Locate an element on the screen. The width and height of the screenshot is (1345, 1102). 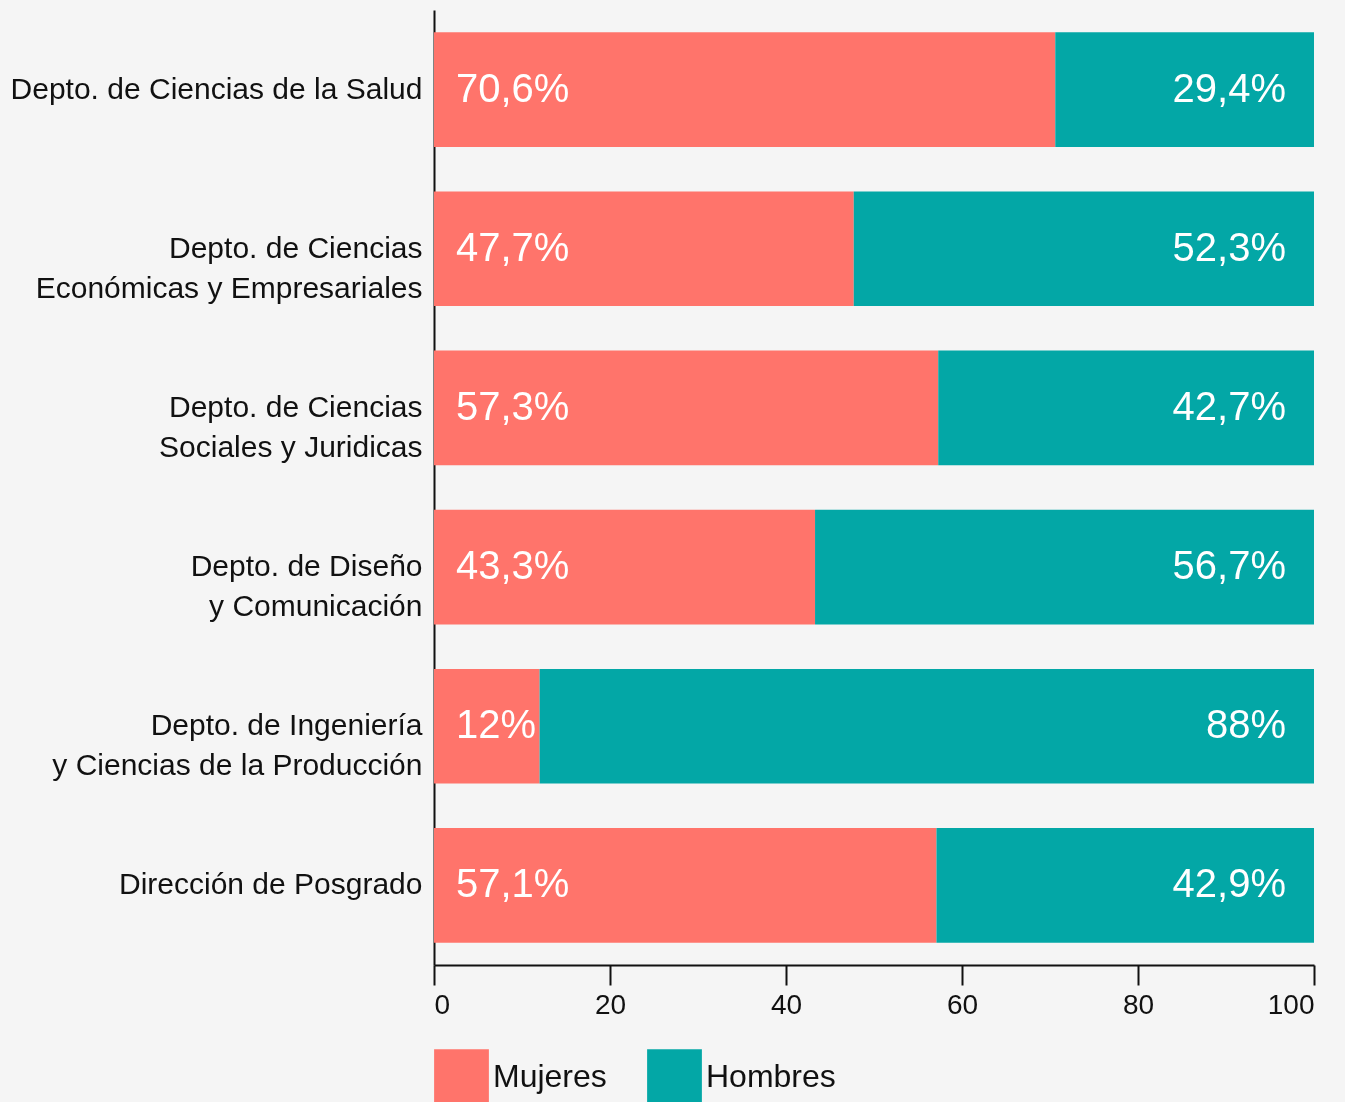
y-tick-label: Dirección de Posgrado is located at coordinates (270, 884).